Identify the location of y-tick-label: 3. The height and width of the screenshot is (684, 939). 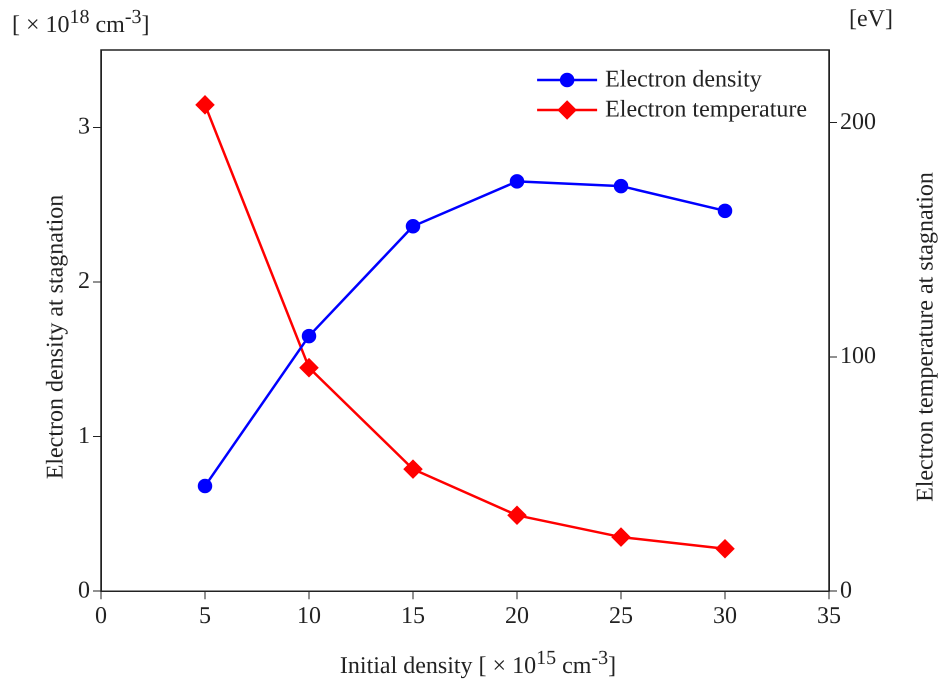
(84, 127).